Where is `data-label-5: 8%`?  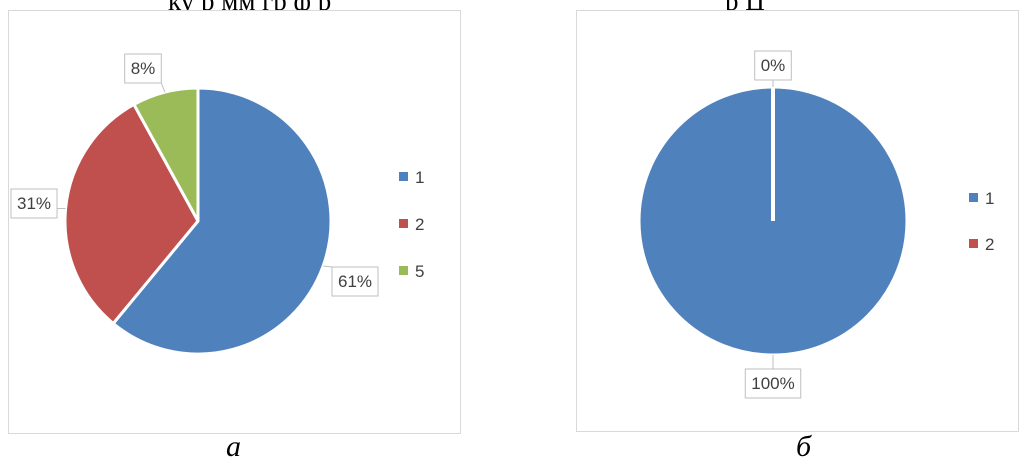 data-label-5: 8% is located at coordinates (143, 68).